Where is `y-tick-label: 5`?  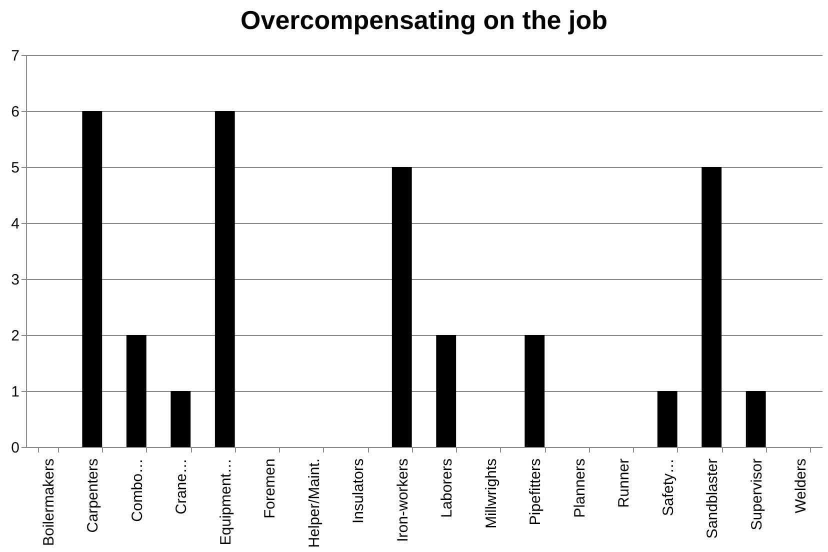
y-tick-label: 5 is located at coordinates (15, 168).